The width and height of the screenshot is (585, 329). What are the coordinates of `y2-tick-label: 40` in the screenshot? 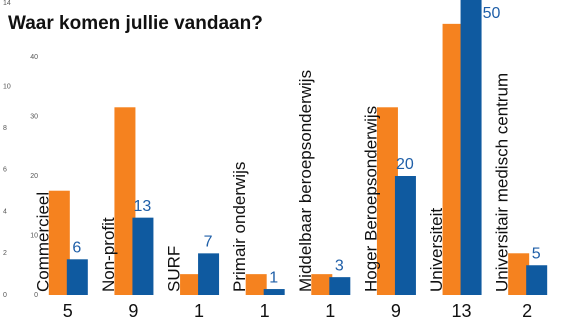 It's located at (34, 57).